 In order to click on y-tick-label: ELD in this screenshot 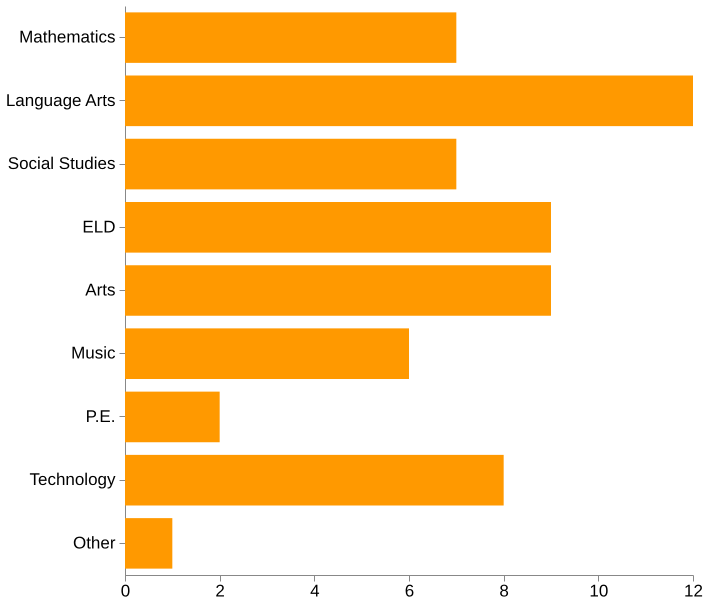, I will do `click(99, 226)`.